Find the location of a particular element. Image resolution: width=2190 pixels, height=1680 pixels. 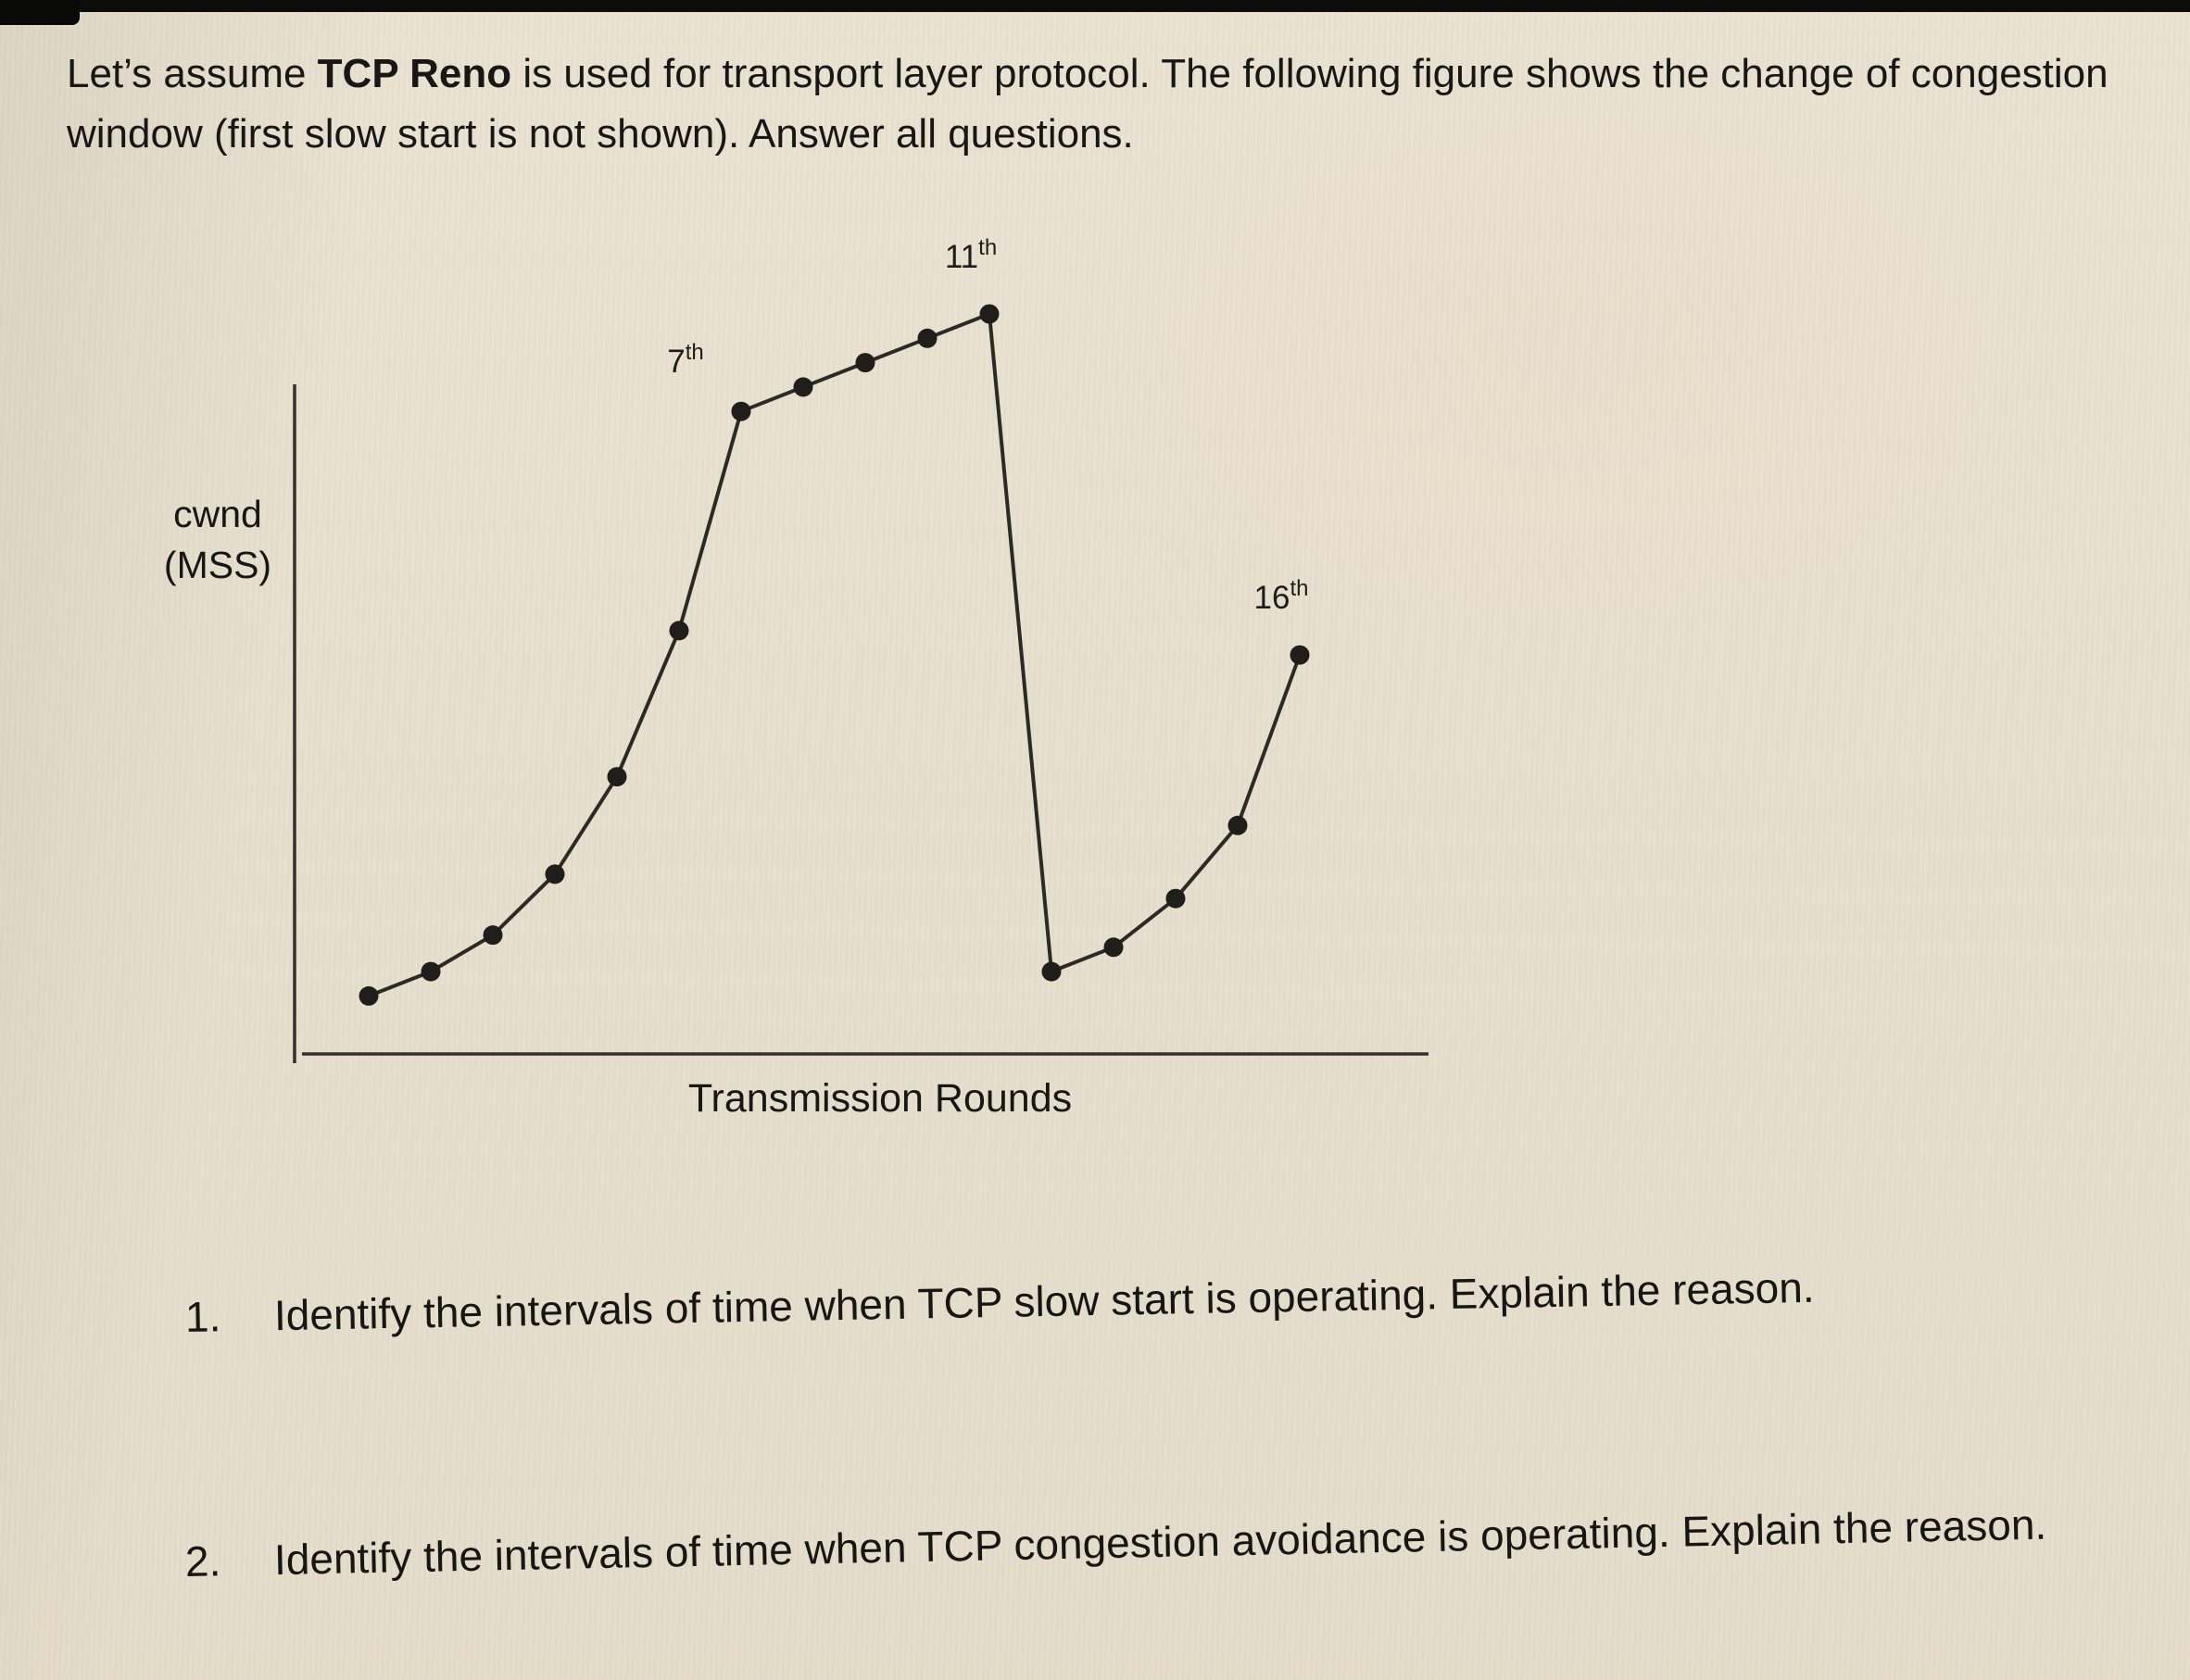

y-axis-label: cwnd (MSS) is located at coordinates (217, 540).